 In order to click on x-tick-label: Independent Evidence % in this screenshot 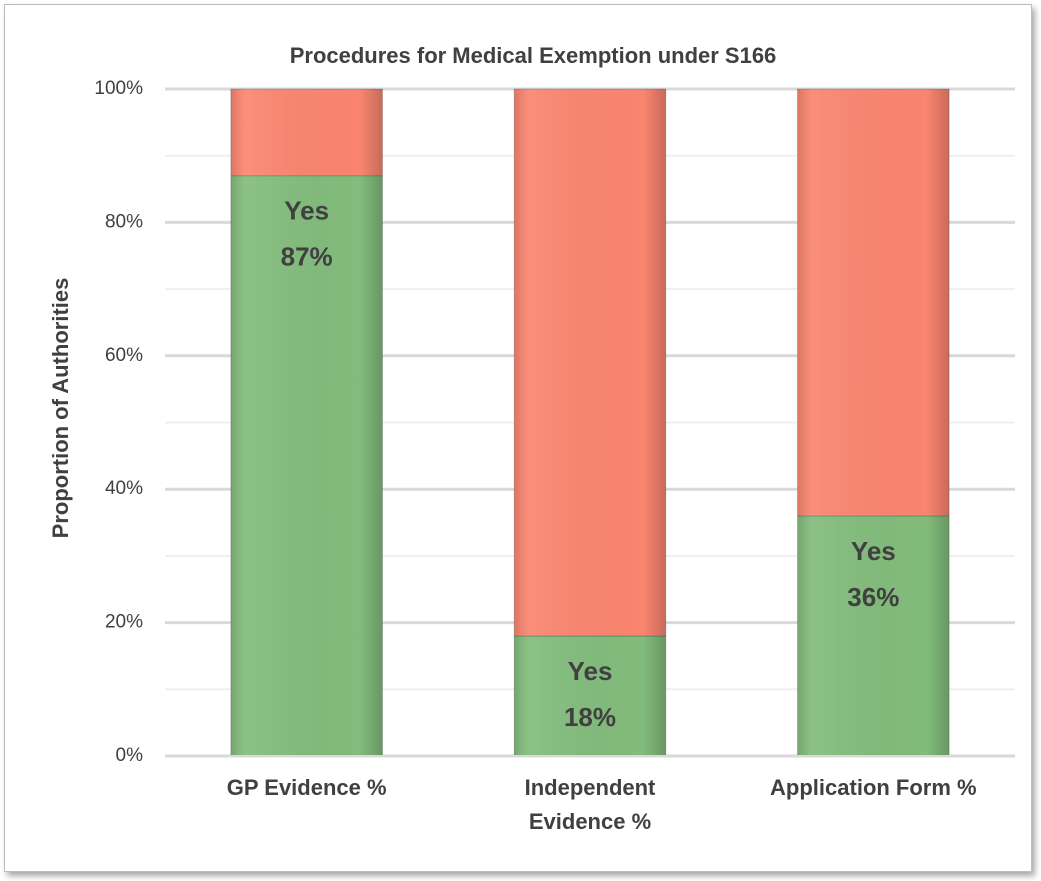, I will do `click(590, 804)`.